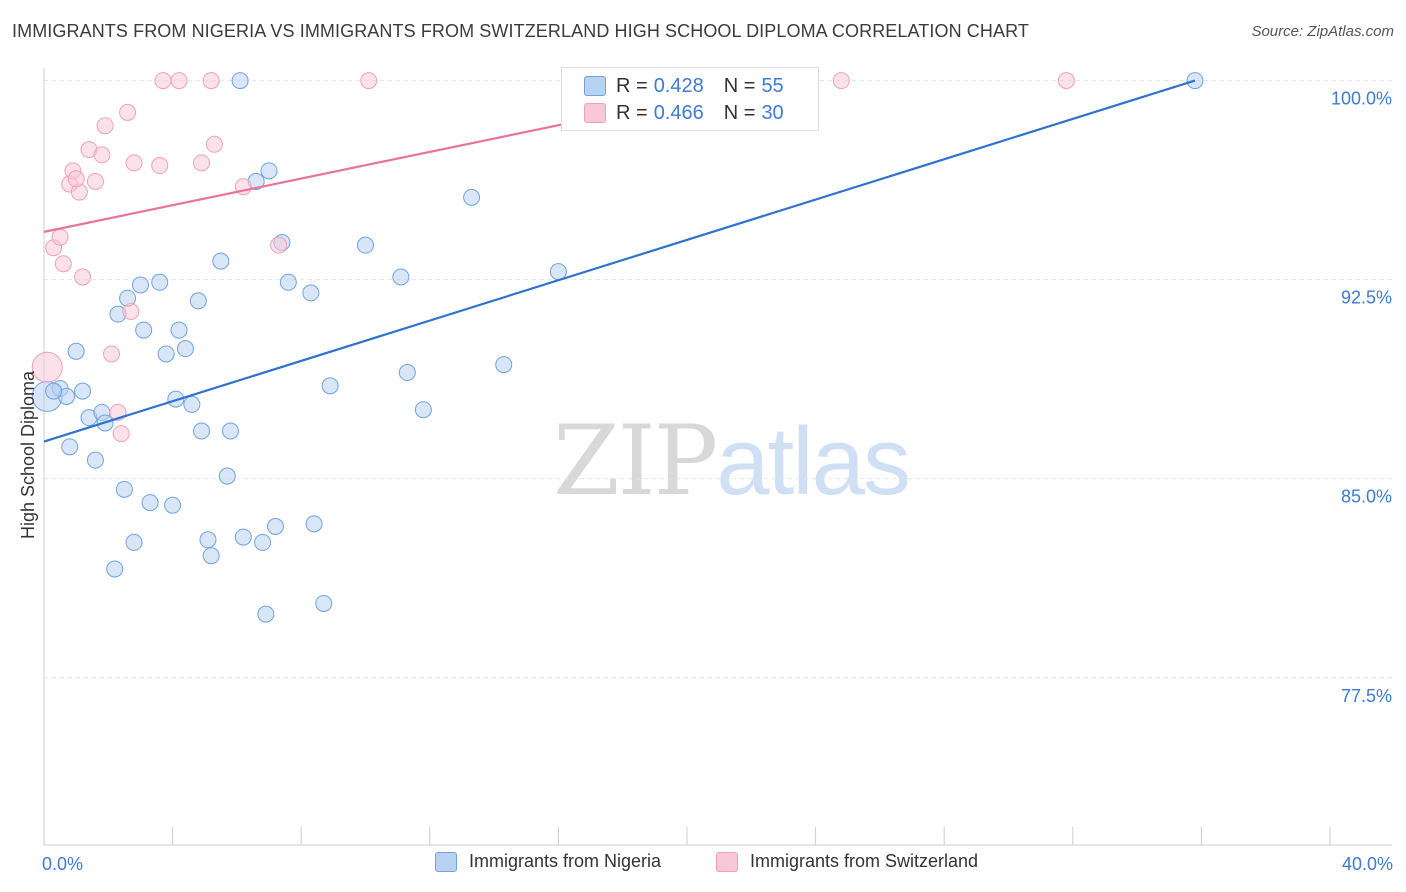 The width and height of the screenshot is (1406, 892). I want to click on watermark-atlas: atlas, so click(813, 461).